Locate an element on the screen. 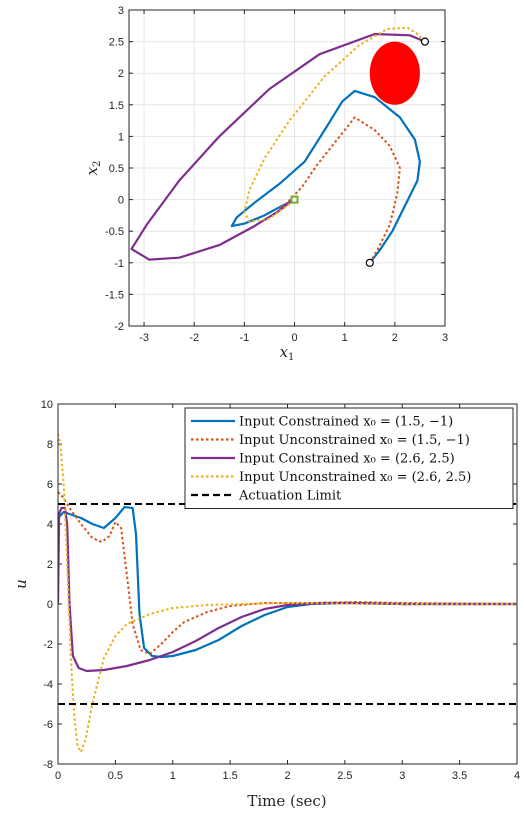 Image resolution: width=524 pixels, height=815 pixels. y-tick-label: -1.5 is located at coordinates (114, 295).